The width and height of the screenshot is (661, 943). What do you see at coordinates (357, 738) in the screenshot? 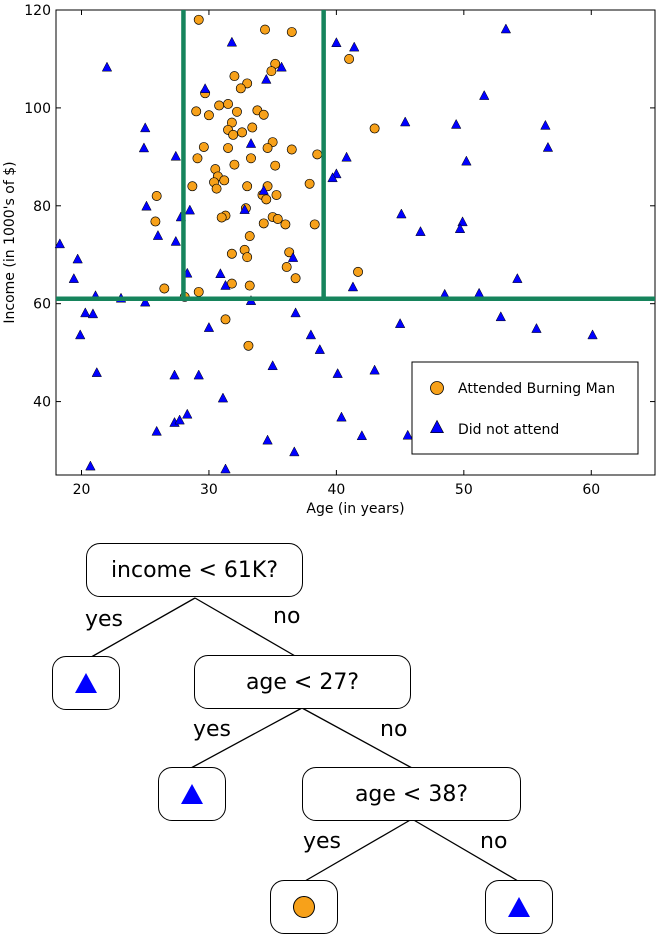
I see `edge-node2-node3` at bounding box center [357, 738].